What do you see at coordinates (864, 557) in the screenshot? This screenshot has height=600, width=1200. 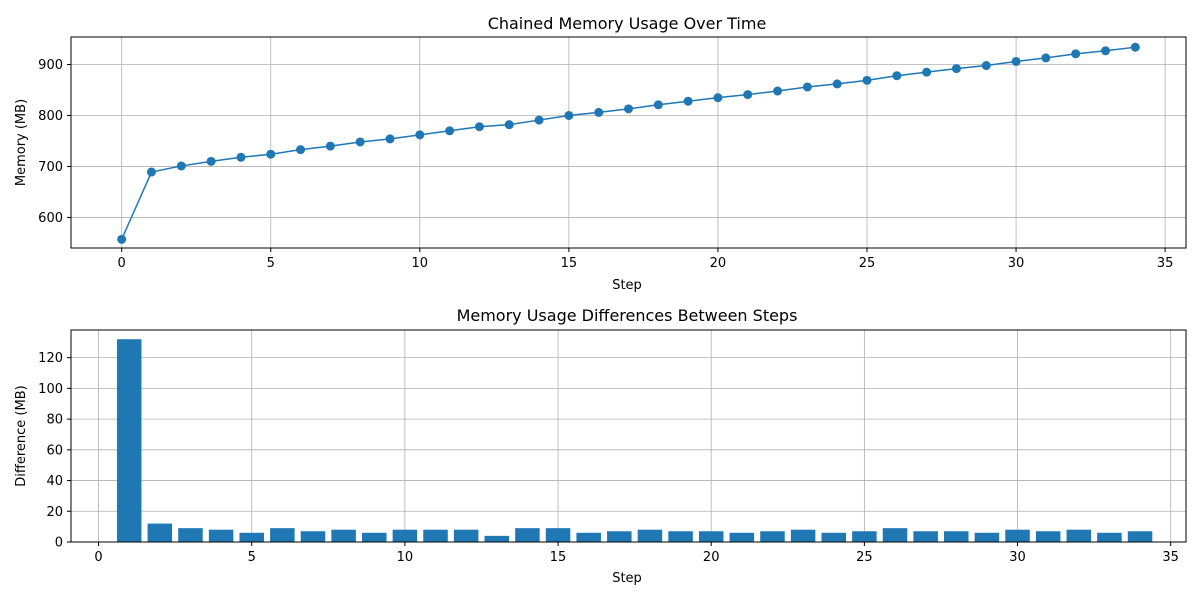 I see `bar-chart-xtick-label-25: 25` at bounding box center [864, 557].